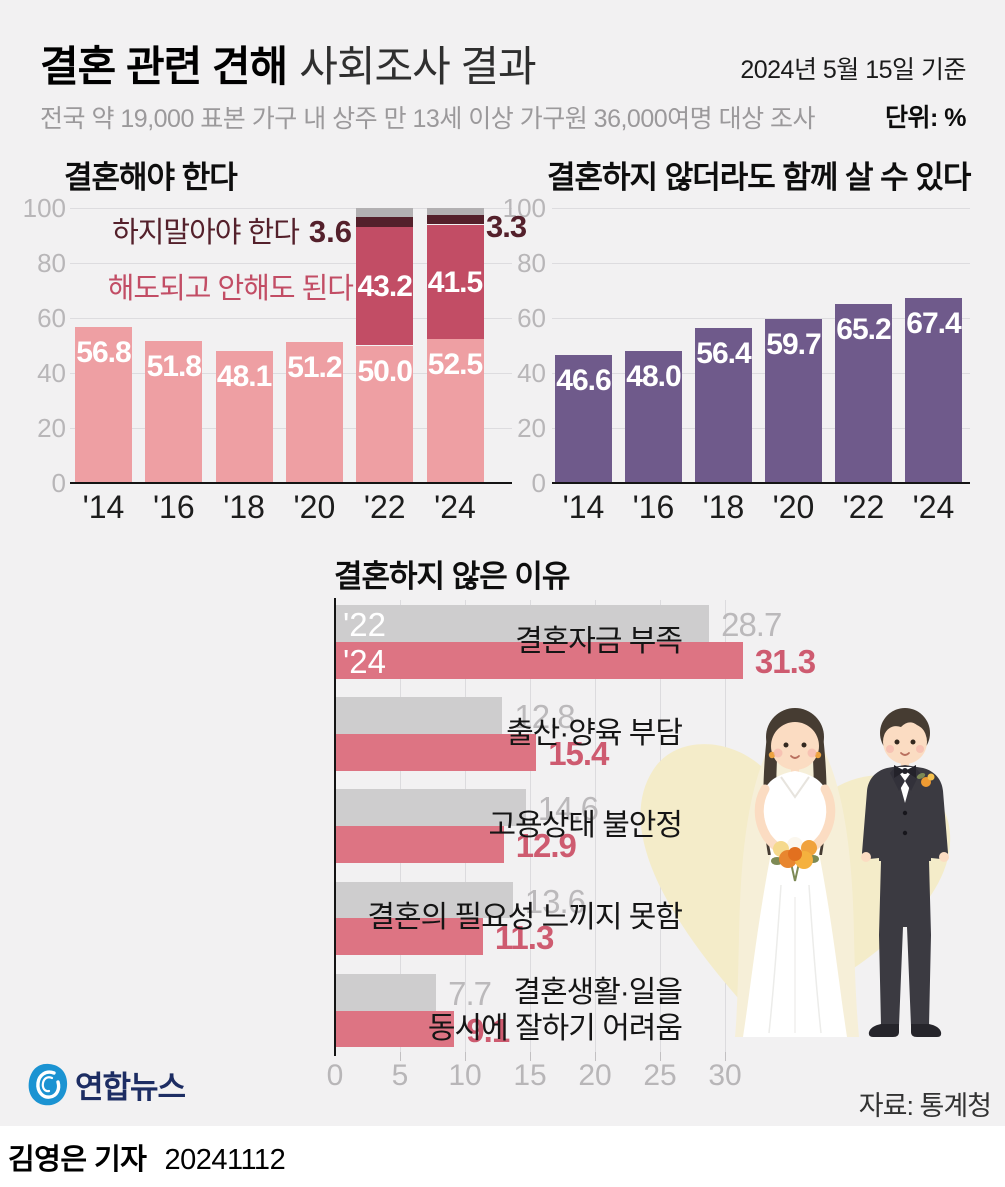 The width and height of the screenshot is (1005, 1187). What do you see at coordinates (925, 1106) in the screenshot?
I see `source-note: 자료: 통계청` at bounding box center [925, 1106].